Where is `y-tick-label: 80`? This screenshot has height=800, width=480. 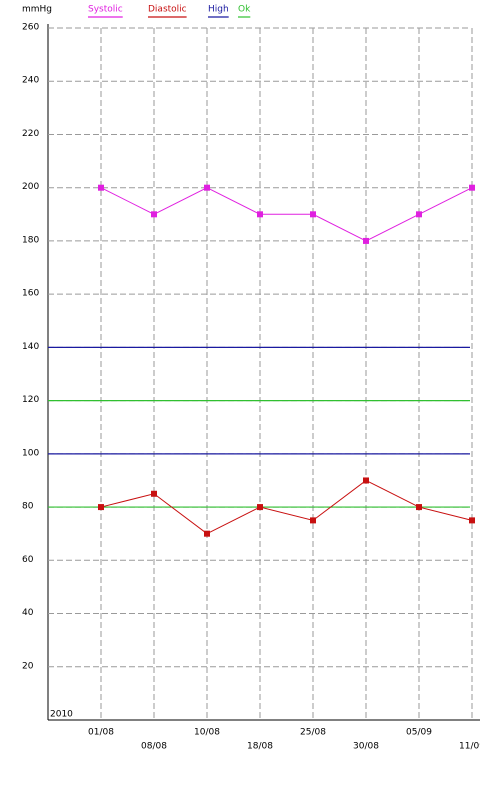 y-tick-label: 80 is located at coordinates (28, 507).